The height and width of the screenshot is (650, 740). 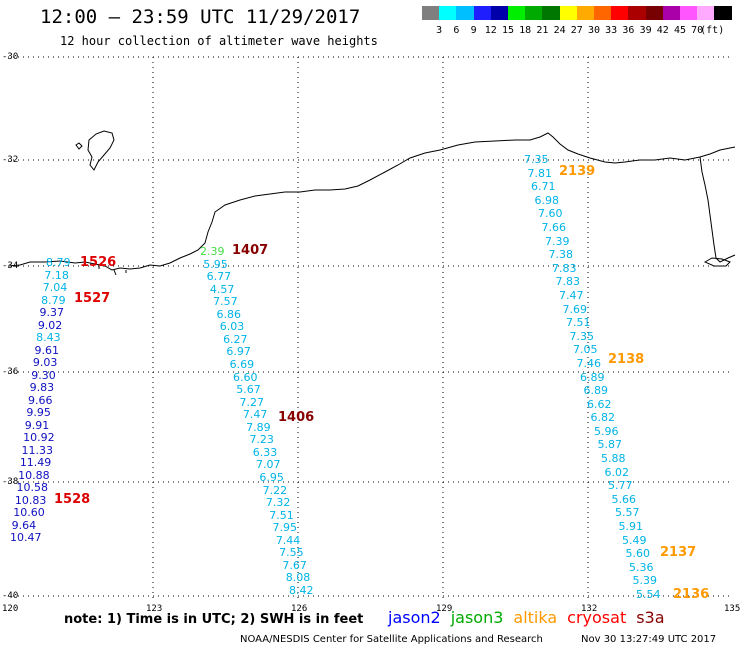 What do you see at coordinates (649, 639) in the screenshot?
I see `generation-timestamp: Nov 30 13:27:49 UTC 2017` at bounding box center [649, 639].